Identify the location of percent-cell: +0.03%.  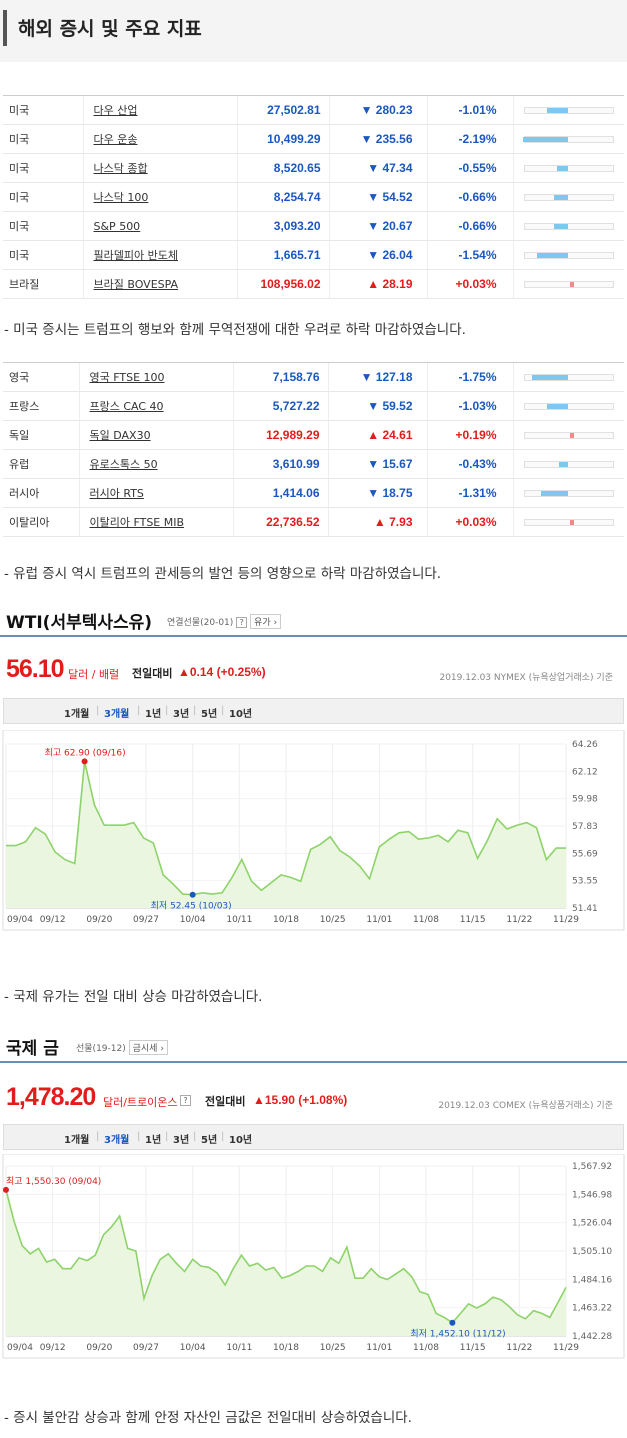
(469, 522).